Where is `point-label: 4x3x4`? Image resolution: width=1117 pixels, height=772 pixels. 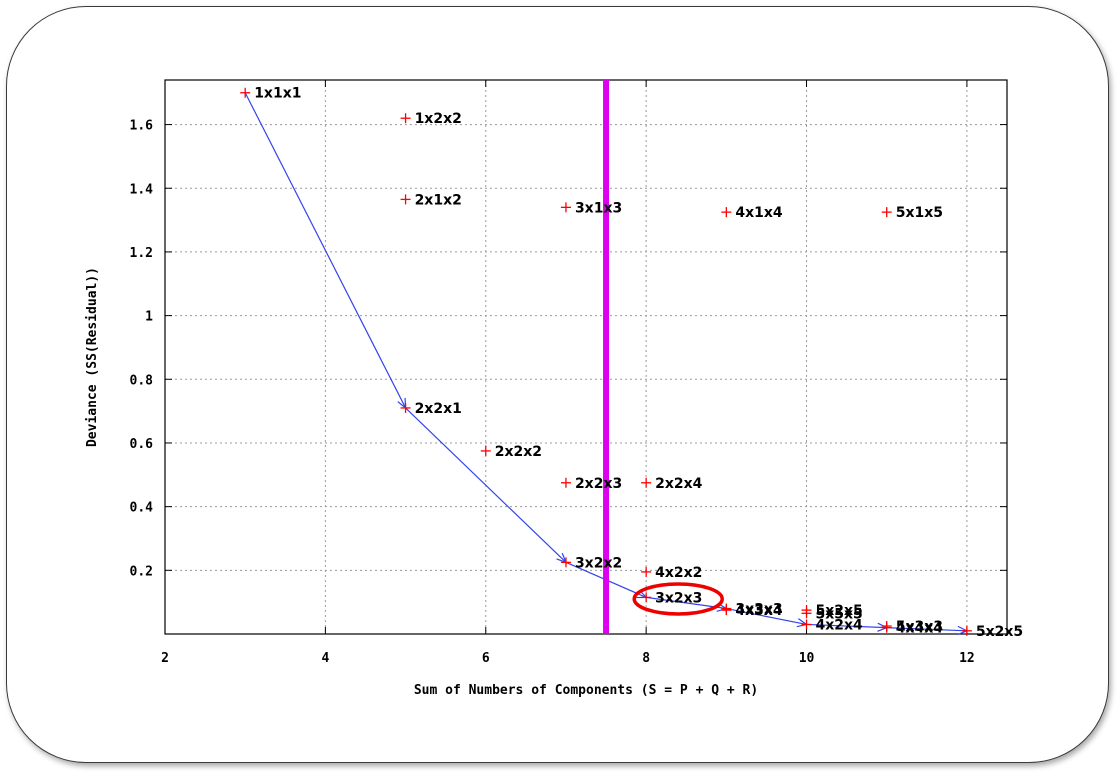 point-label: 4x3x4 is located at coordinates (759, 611).